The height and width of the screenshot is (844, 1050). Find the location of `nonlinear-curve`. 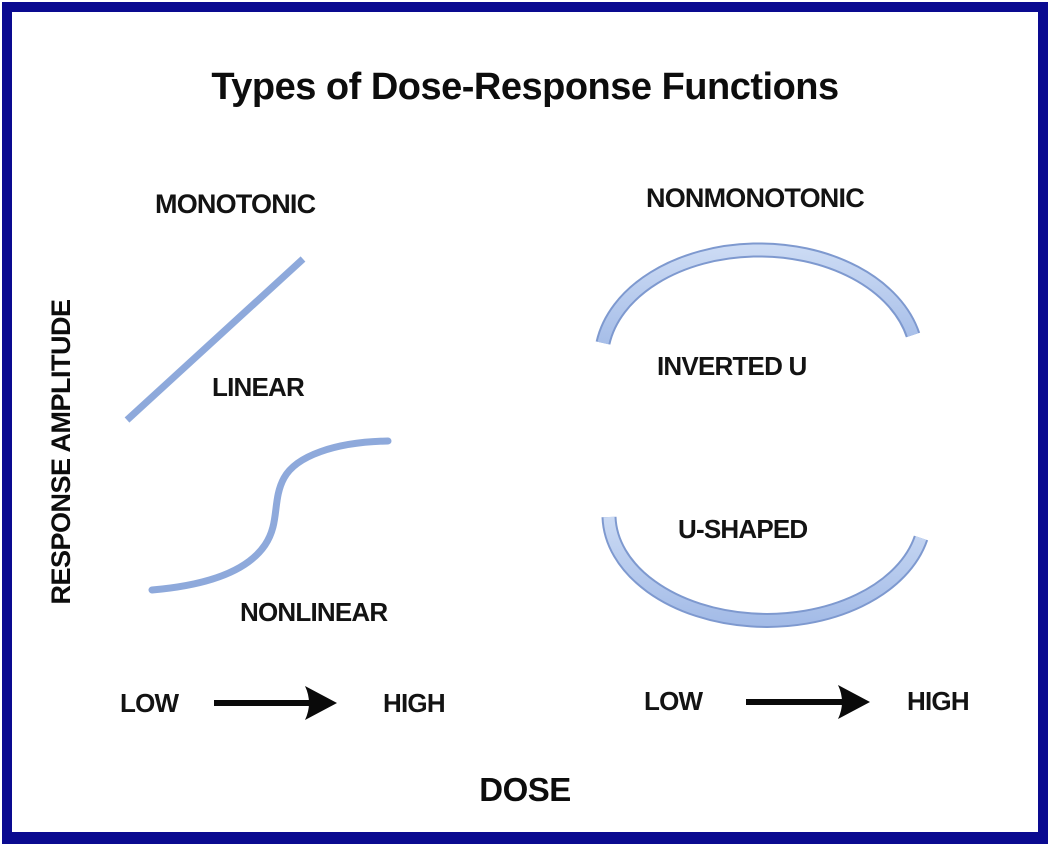

nonlinear-curve is located at coordinates (270, 515).